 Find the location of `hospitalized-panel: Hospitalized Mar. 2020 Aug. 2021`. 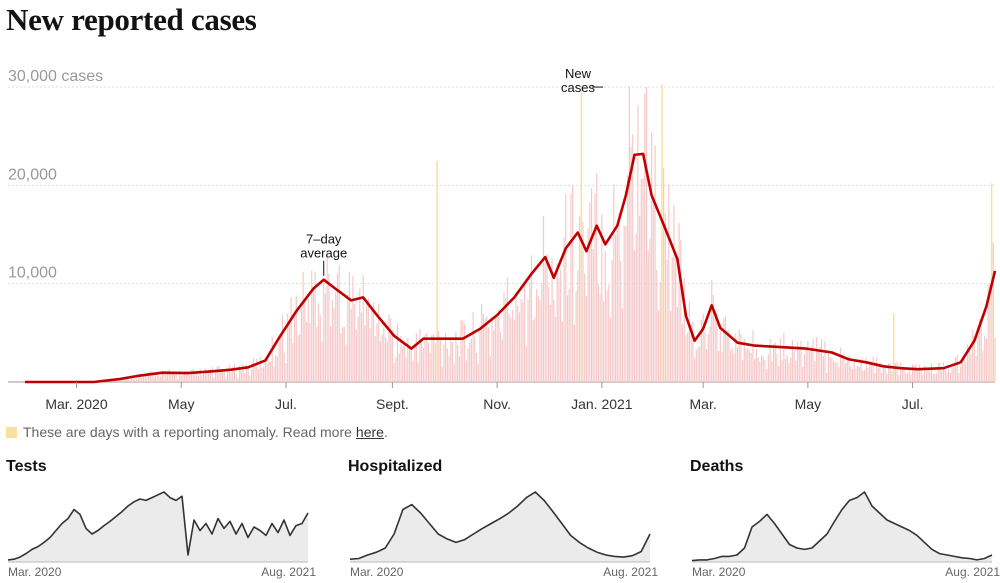

hospitalized-panel: Hospitalized Mar. 2020 Aug. 2021 is located at coordinates (503, 520).